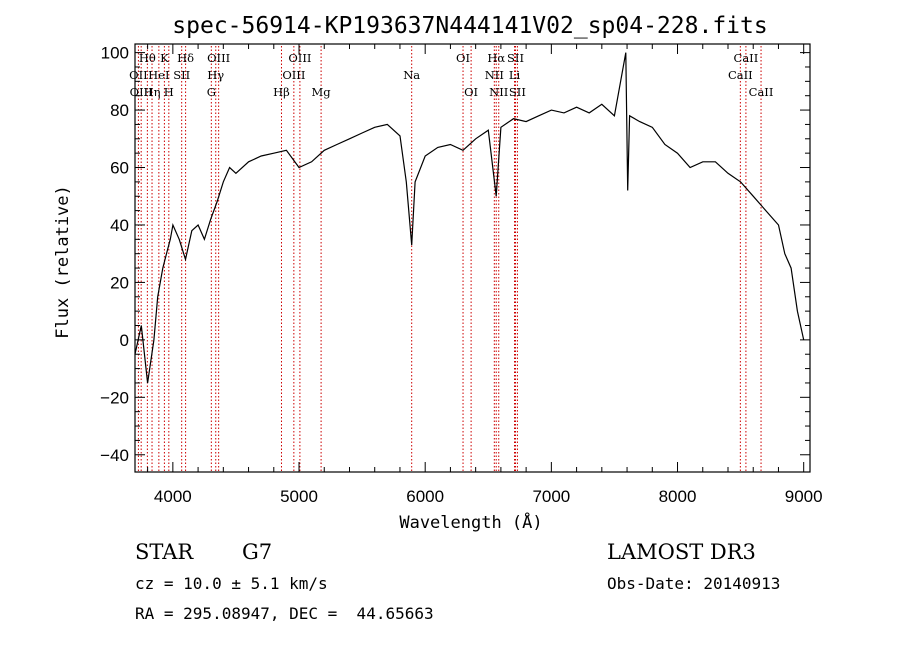 The height and width of the screenshot is (649, 900). Describe the element at coordinates (115, 53) in the screenshot. I see `y-tick-label: 100` at that location.